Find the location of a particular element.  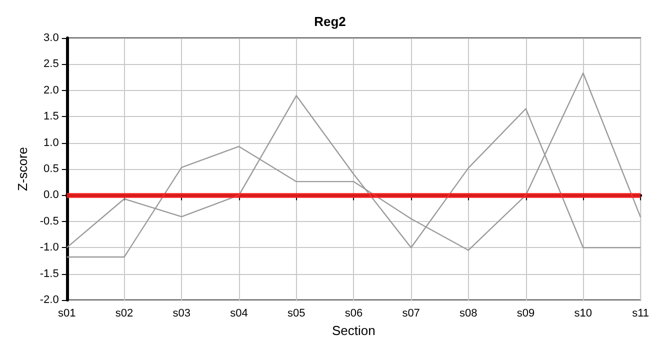

y-tick-label: 1.0 is located at coordinates (51, 142).